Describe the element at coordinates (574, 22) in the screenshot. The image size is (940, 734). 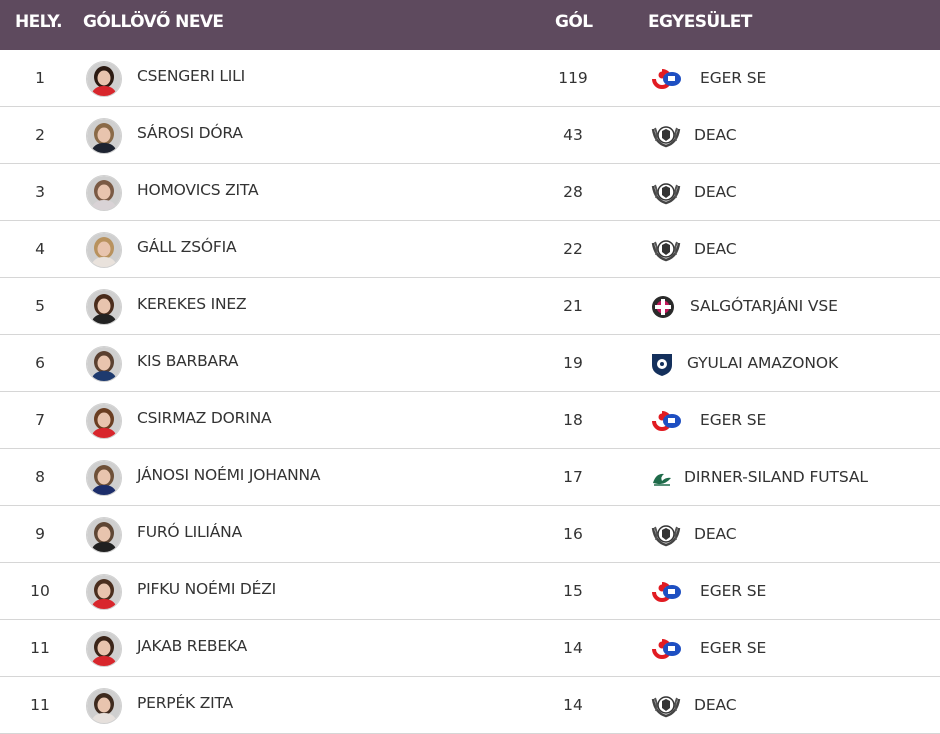
I see `header-goals: GÓL` at that location.